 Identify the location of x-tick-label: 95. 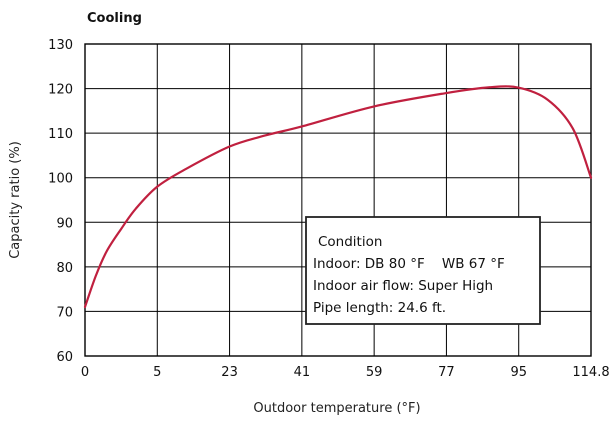
(518, 372).